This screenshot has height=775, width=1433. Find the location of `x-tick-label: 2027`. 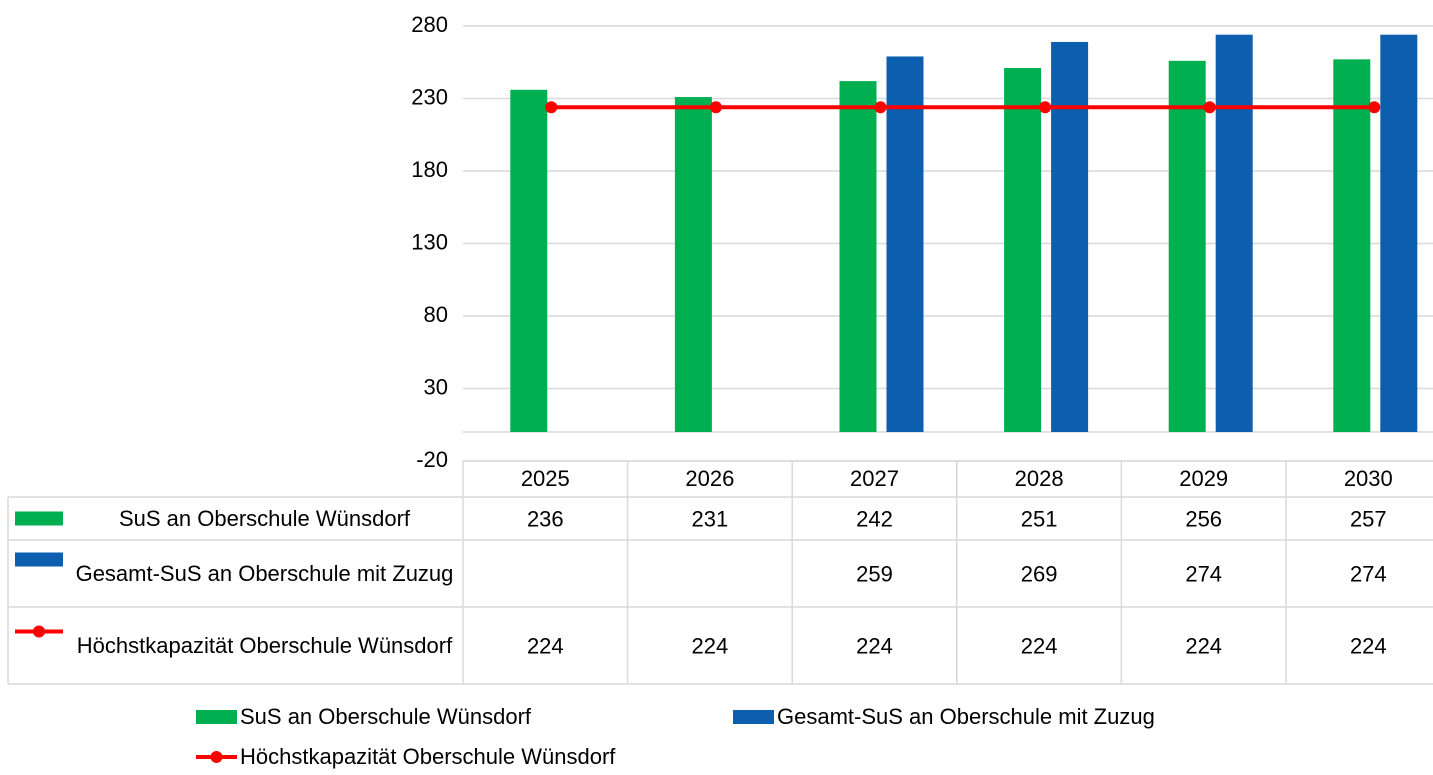

x-tick-label: 2027 is located at coordinates (874, 478).